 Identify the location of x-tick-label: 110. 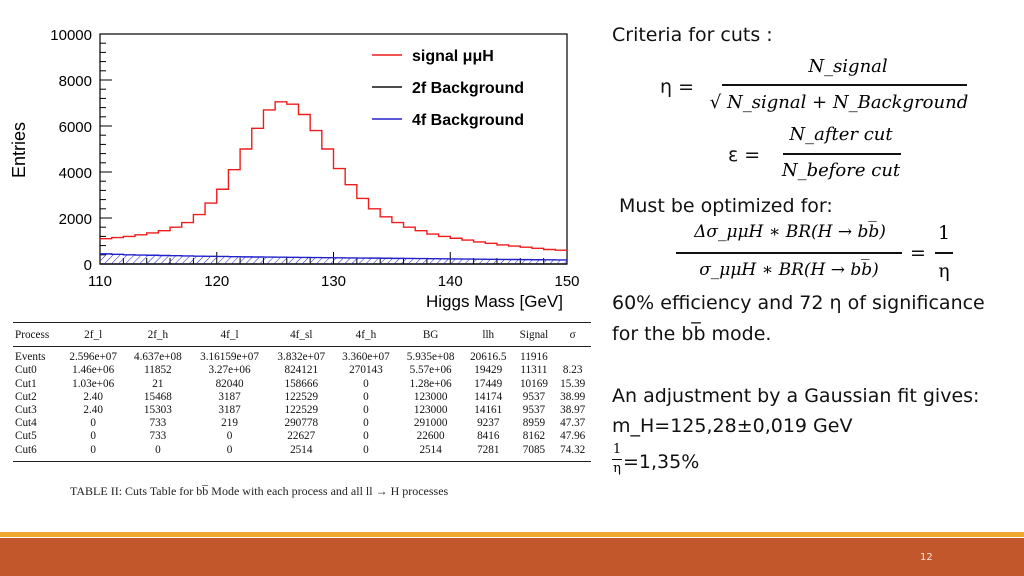
(100, 281).